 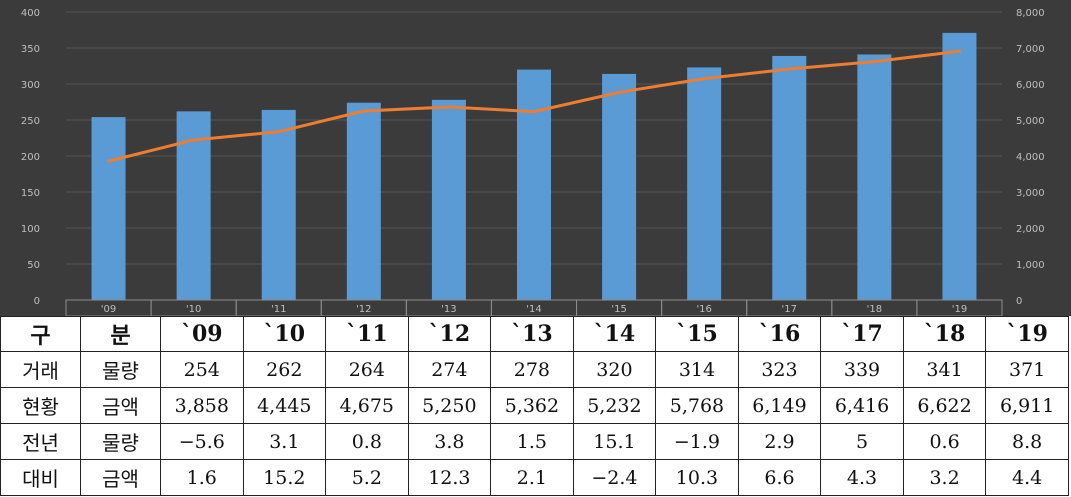 What do you see at coordinates (789, 309) in the screenshot?
I see `category-label: '17` at bounding box center [789, 309].